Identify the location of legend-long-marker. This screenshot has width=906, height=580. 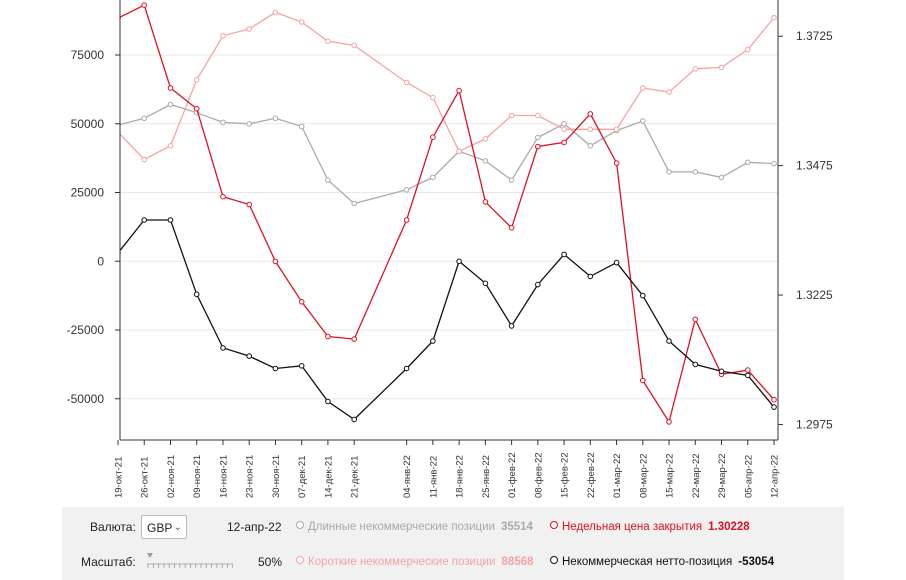
(300, 525).